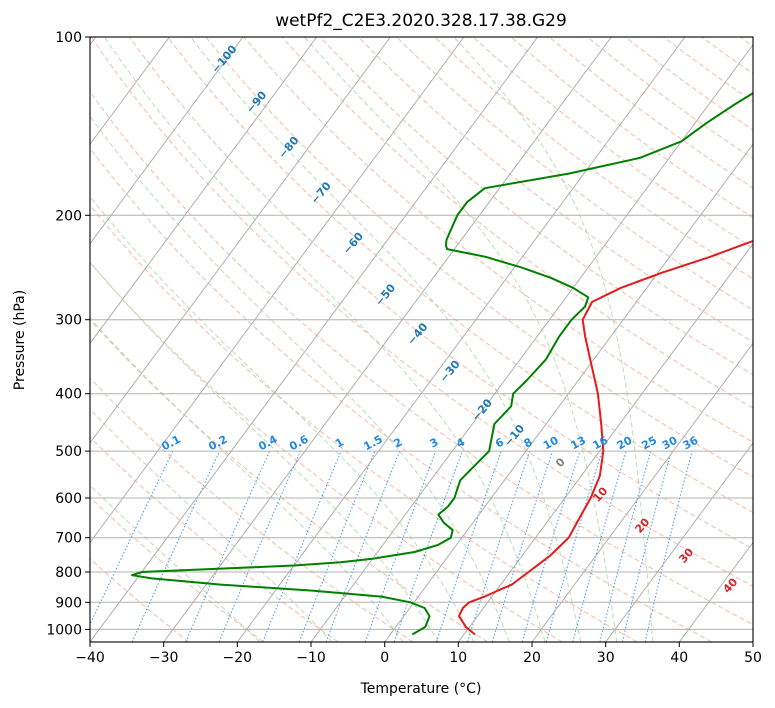  What do you see at coordinates (170, 443) in the screenshot?
I see `mixing-ratio-label: 0.1` at bounding box center [170, 443].